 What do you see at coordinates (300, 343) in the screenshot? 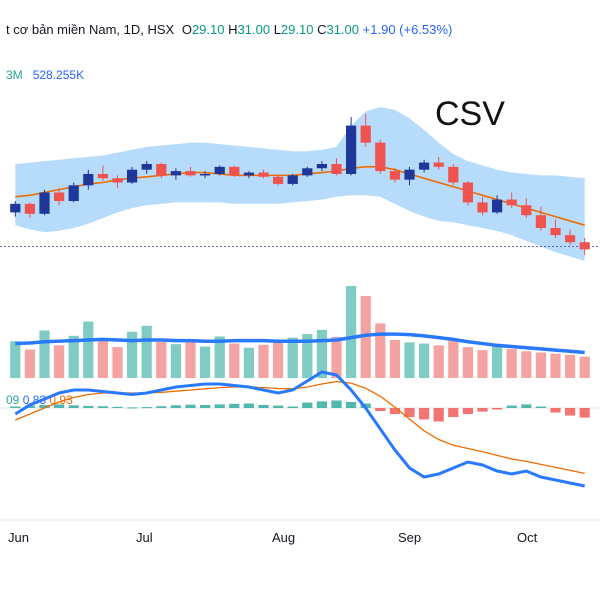
I see `volume-ma-line` at bounding box center [300, 343].